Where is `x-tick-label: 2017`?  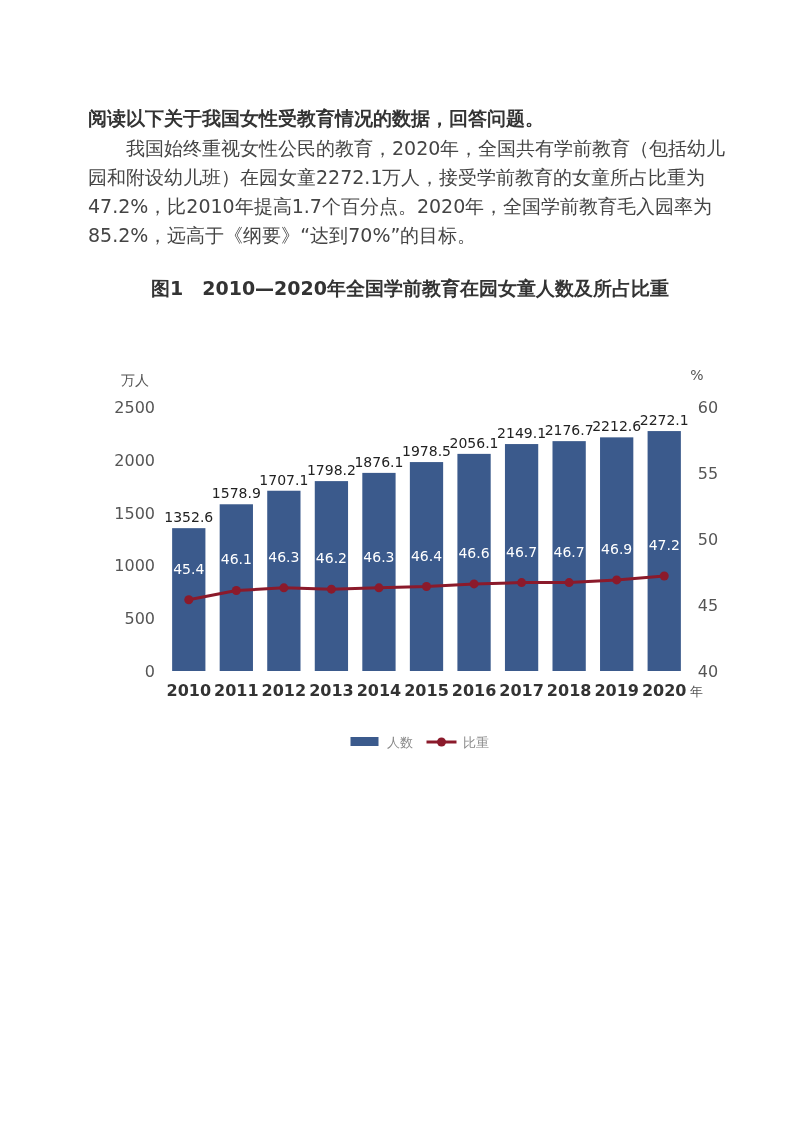 x-tick-label: 2017 is located at coordinates (521, 690).